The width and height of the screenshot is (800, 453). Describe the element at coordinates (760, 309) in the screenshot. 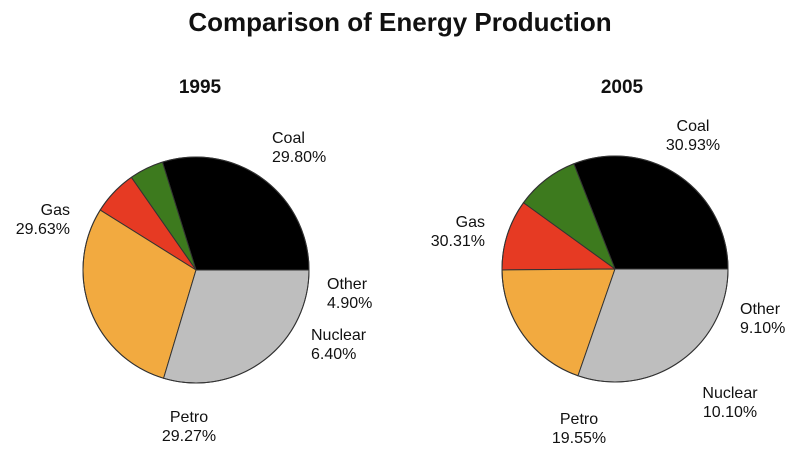

I see `slice-label-name-other-2005: Other` at that location.